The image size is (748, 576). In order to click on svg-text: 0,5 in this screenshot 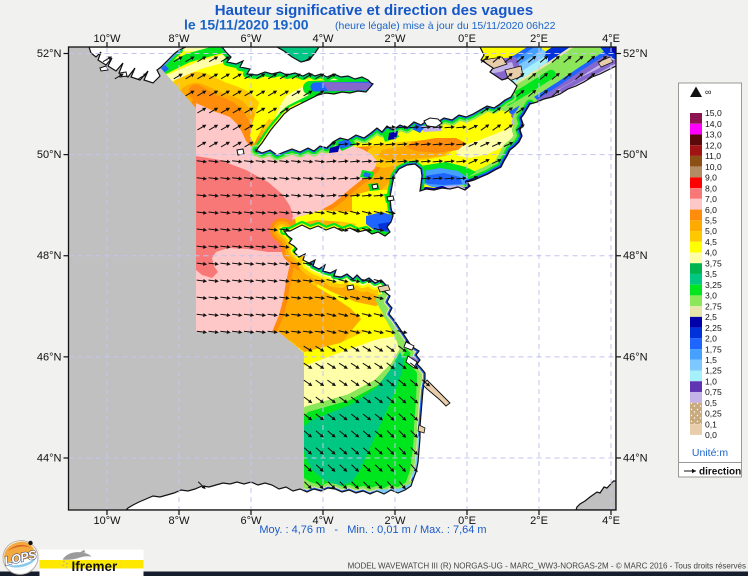, I will do `click(711, 403)`.